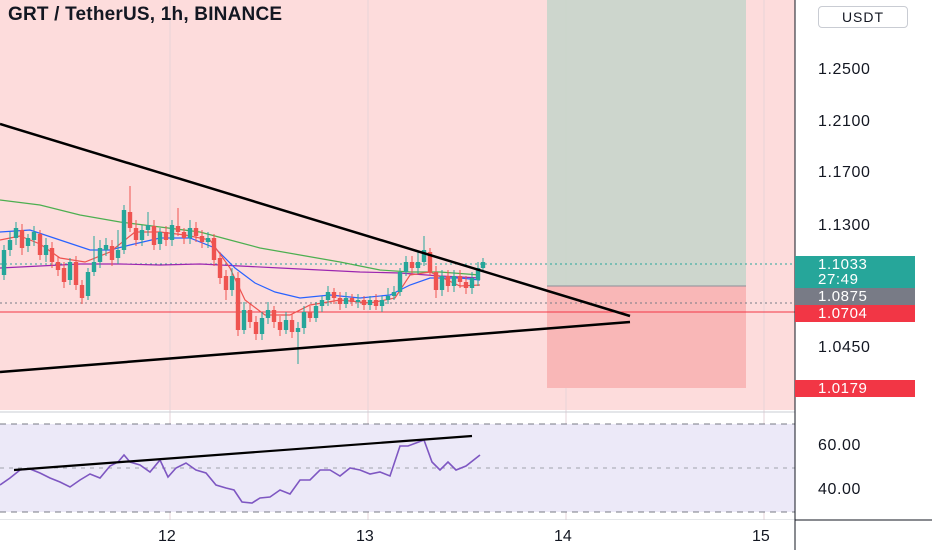 This screenshot has width=932, height=550. What do you see at coordinates (315, 347) in the screenshot?
I see `lower-trendline` at bounding box center [315, 347].